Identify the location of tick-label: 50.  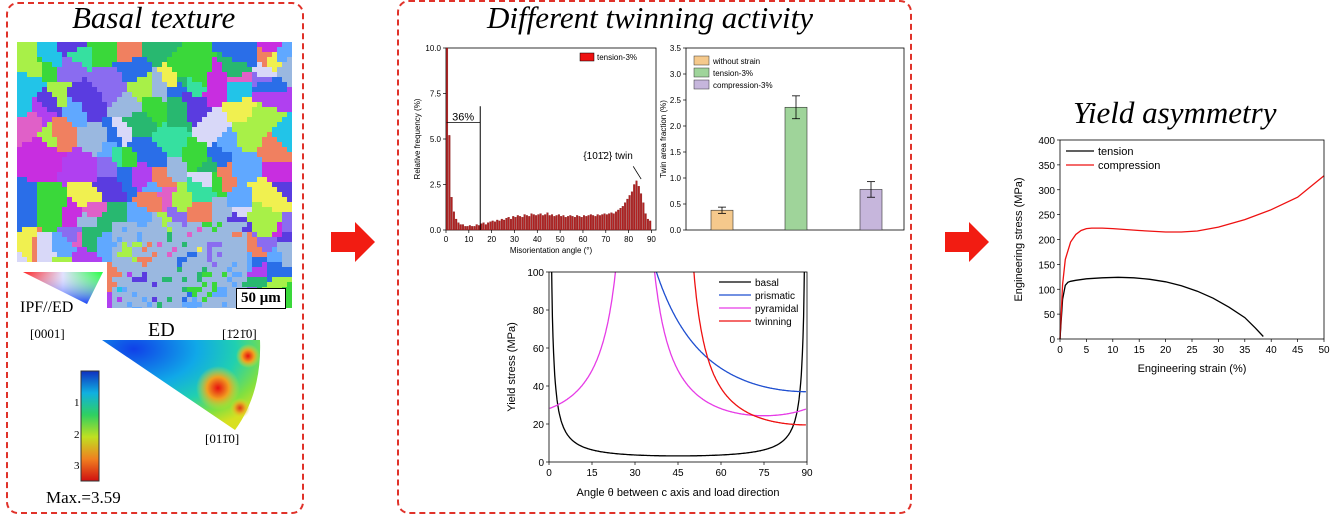
(1324, 350).